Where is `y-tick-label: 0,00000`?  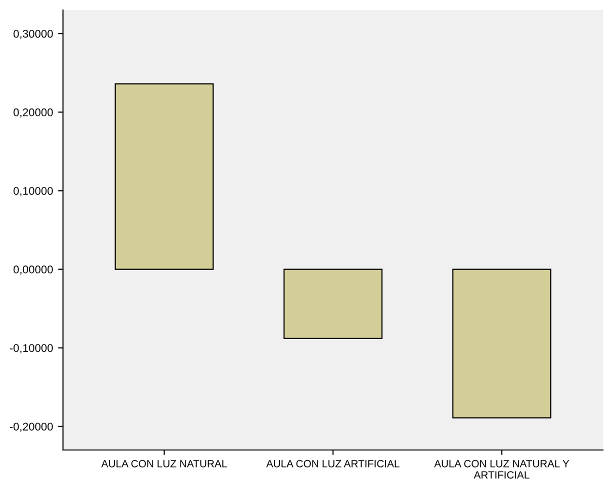
y-tick-label: 0,00000 is located at coordinates (33, 270).